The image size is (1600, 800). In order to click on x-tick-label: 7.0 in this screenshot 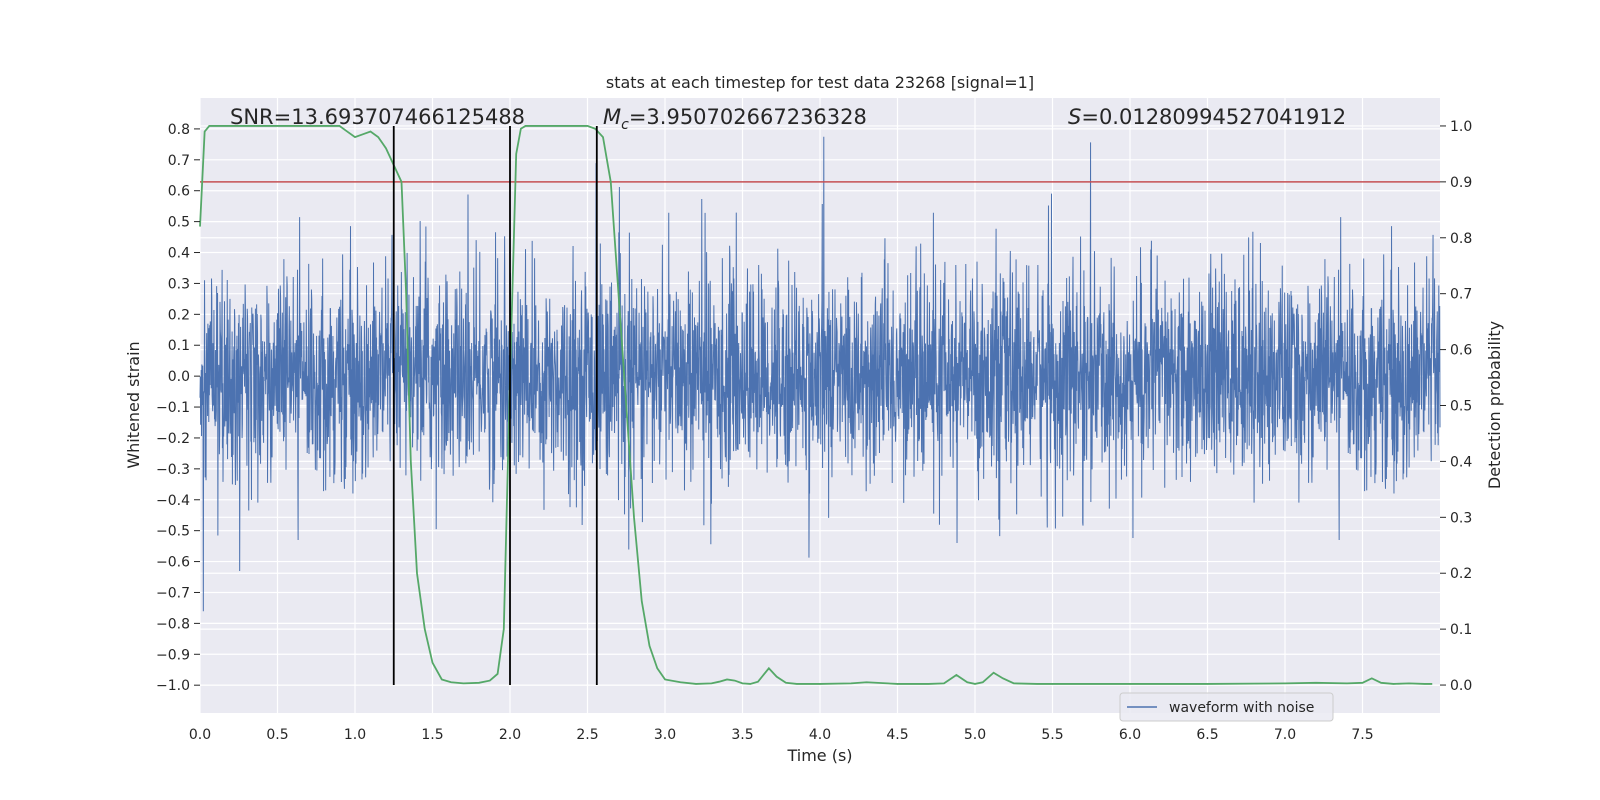, I will do `click(1285, 735)`.